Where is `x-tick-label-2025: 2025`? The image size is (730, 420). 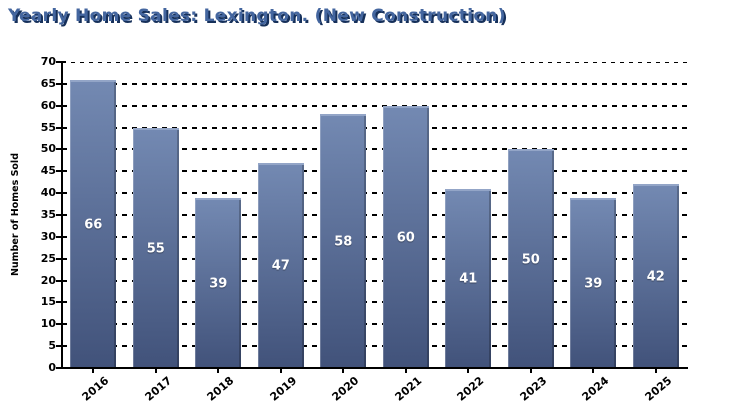
x-tick-label-2025: 2025 is located at coordinates (658, 389).